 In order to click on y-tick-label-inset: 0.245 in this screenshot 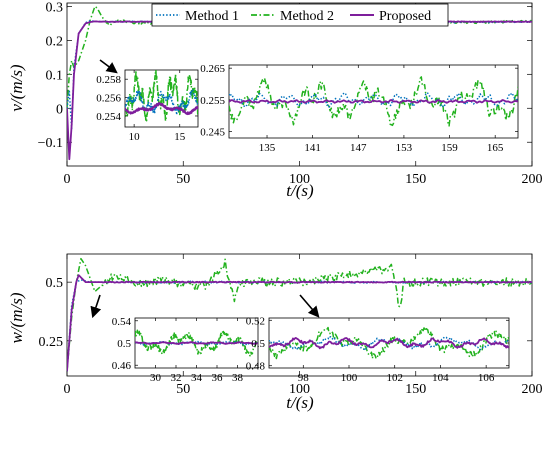, I will do `click(212, 133)`.